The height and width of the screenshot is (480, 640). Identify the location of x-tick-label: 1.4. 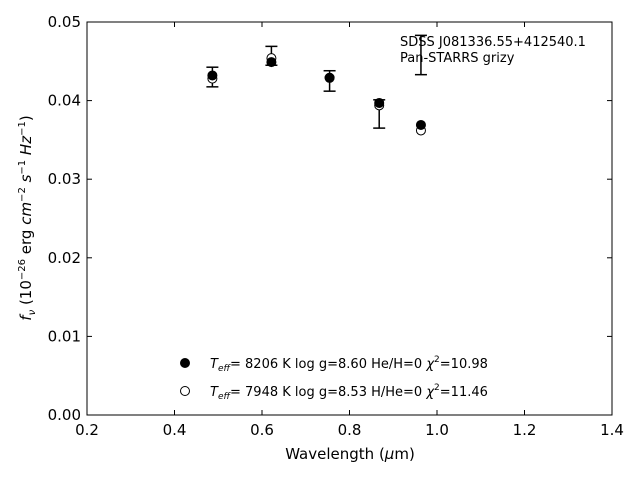
(612, 430).